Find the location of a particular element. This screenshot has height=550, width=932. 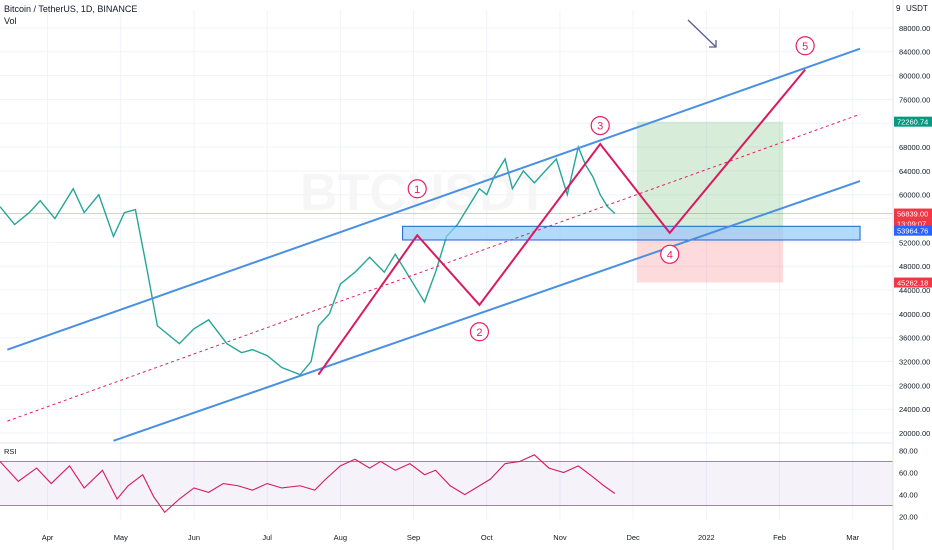

target-price-tag-bg is located at coordinates (913, 121).